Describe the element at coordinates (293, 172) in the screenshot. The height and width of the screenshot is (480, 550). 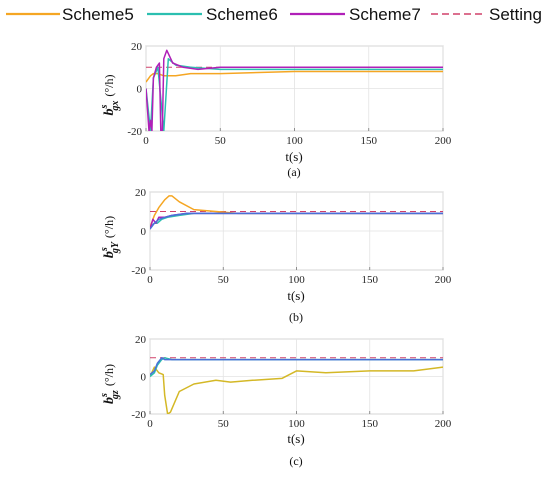
I see `panel-caption: (a)` at that location.